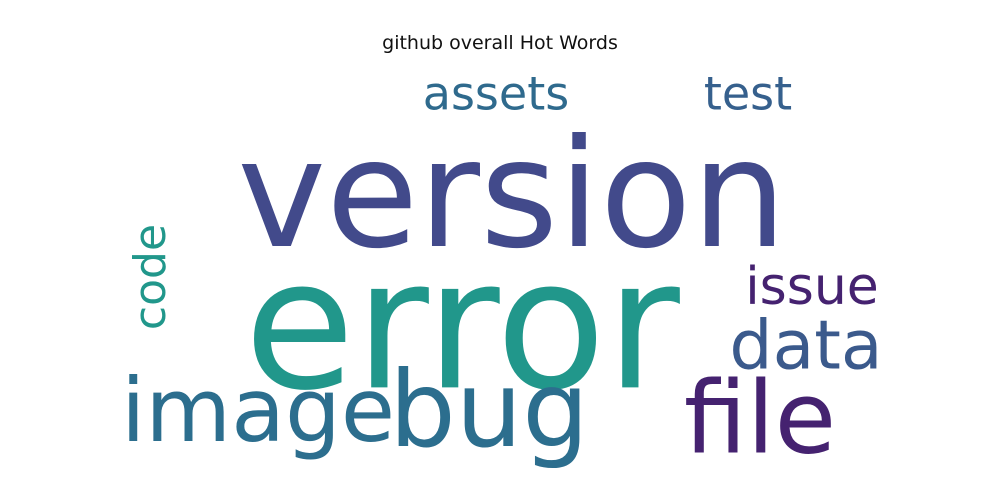  I want to click on word-test: test, so click(748, 94).